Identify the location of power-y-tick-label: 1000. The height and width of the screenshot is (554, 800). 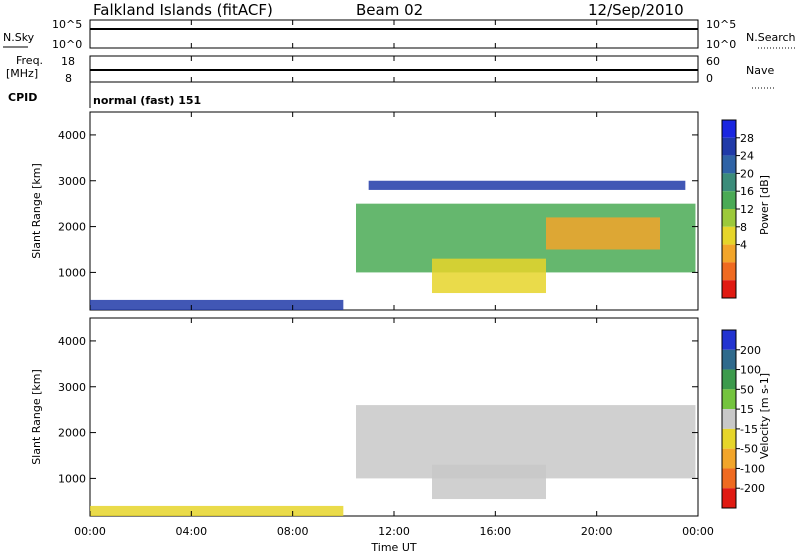
(72, 272).